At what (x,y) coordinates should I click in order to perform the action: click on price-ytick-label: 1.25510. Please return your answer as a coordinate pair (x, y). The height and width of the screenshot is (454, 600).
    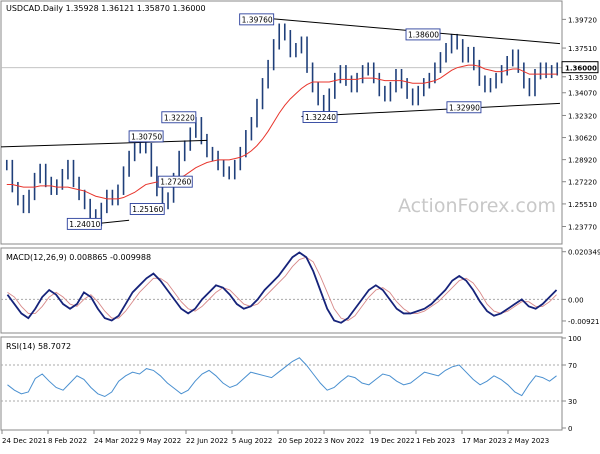
    Looking at the image, I should click on (582, 205).